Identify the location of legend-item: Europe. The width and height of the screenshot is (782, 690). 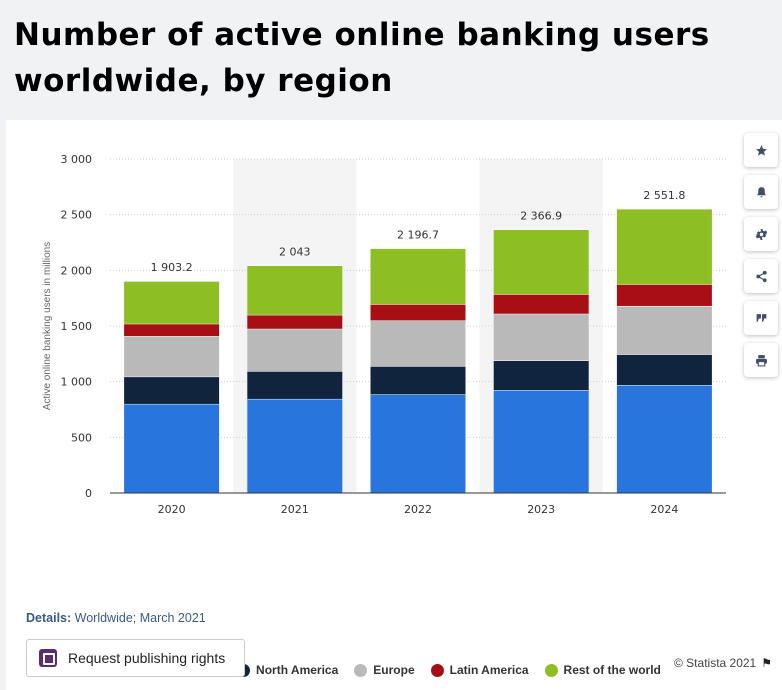
(384, 670).